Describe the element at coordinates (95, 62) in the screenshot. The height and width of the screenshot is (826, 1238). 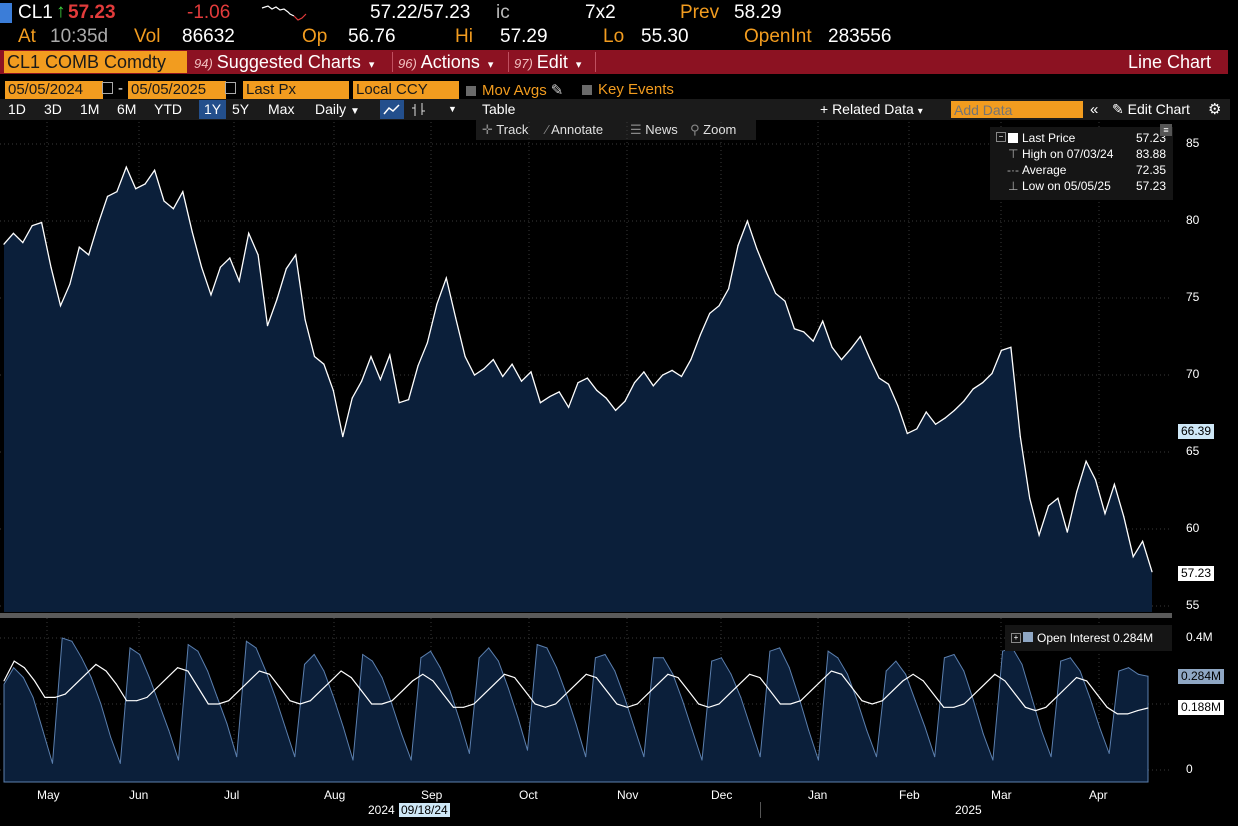
I see `security-input: CL1 COMB Comdty` at that location.